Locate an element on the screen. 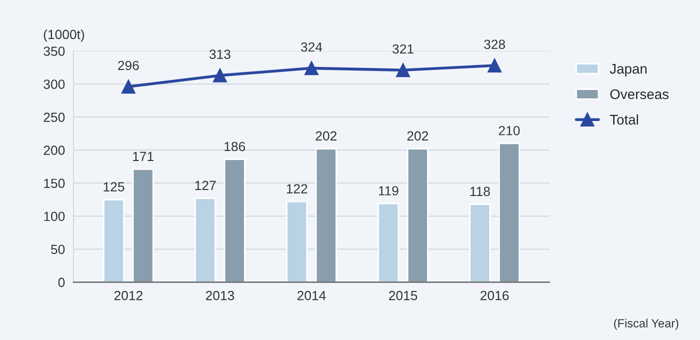 The image size is (700, 340). y-tick-label: 300 is located at coordinates (54, 84).